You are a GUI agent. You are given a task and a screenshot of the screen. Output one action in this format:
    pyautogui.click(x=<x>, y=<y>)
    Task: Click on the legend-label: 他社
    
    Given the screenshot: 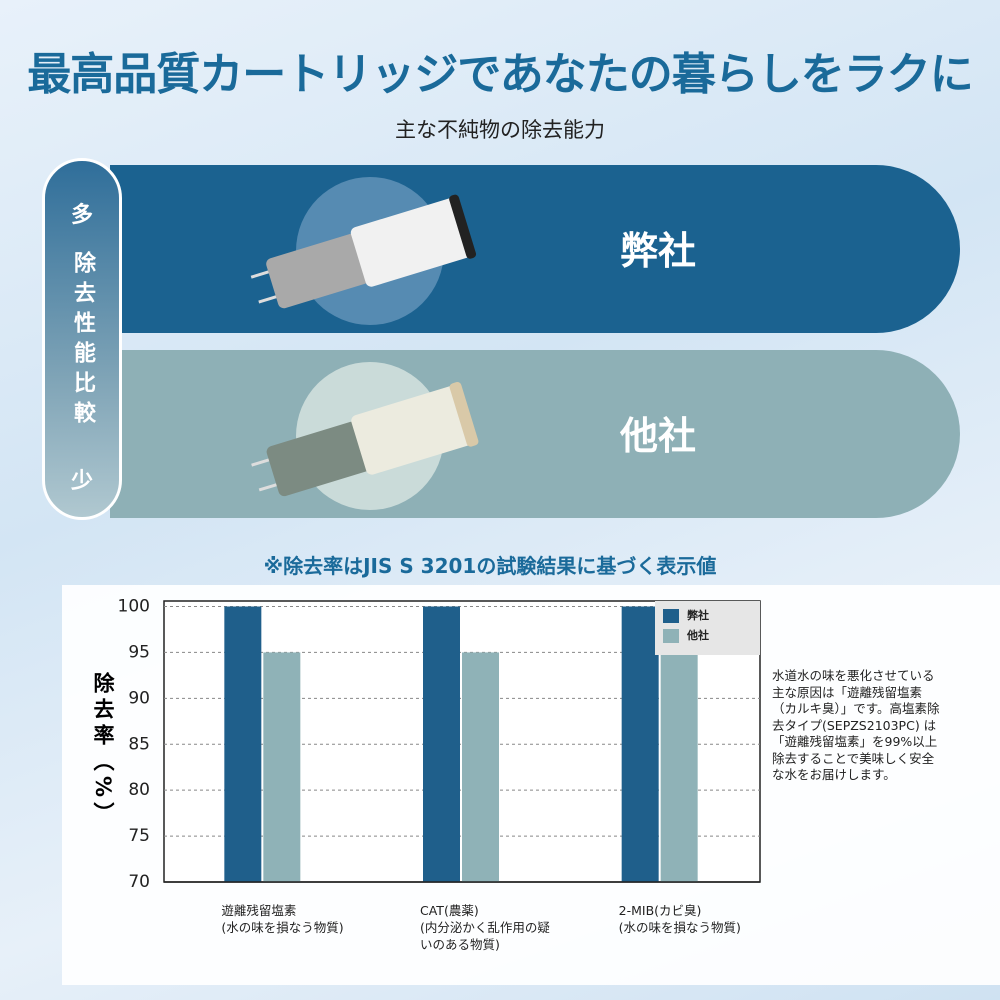 What is the action you would take?
    pyautogui.click(x=697, y=635)
    